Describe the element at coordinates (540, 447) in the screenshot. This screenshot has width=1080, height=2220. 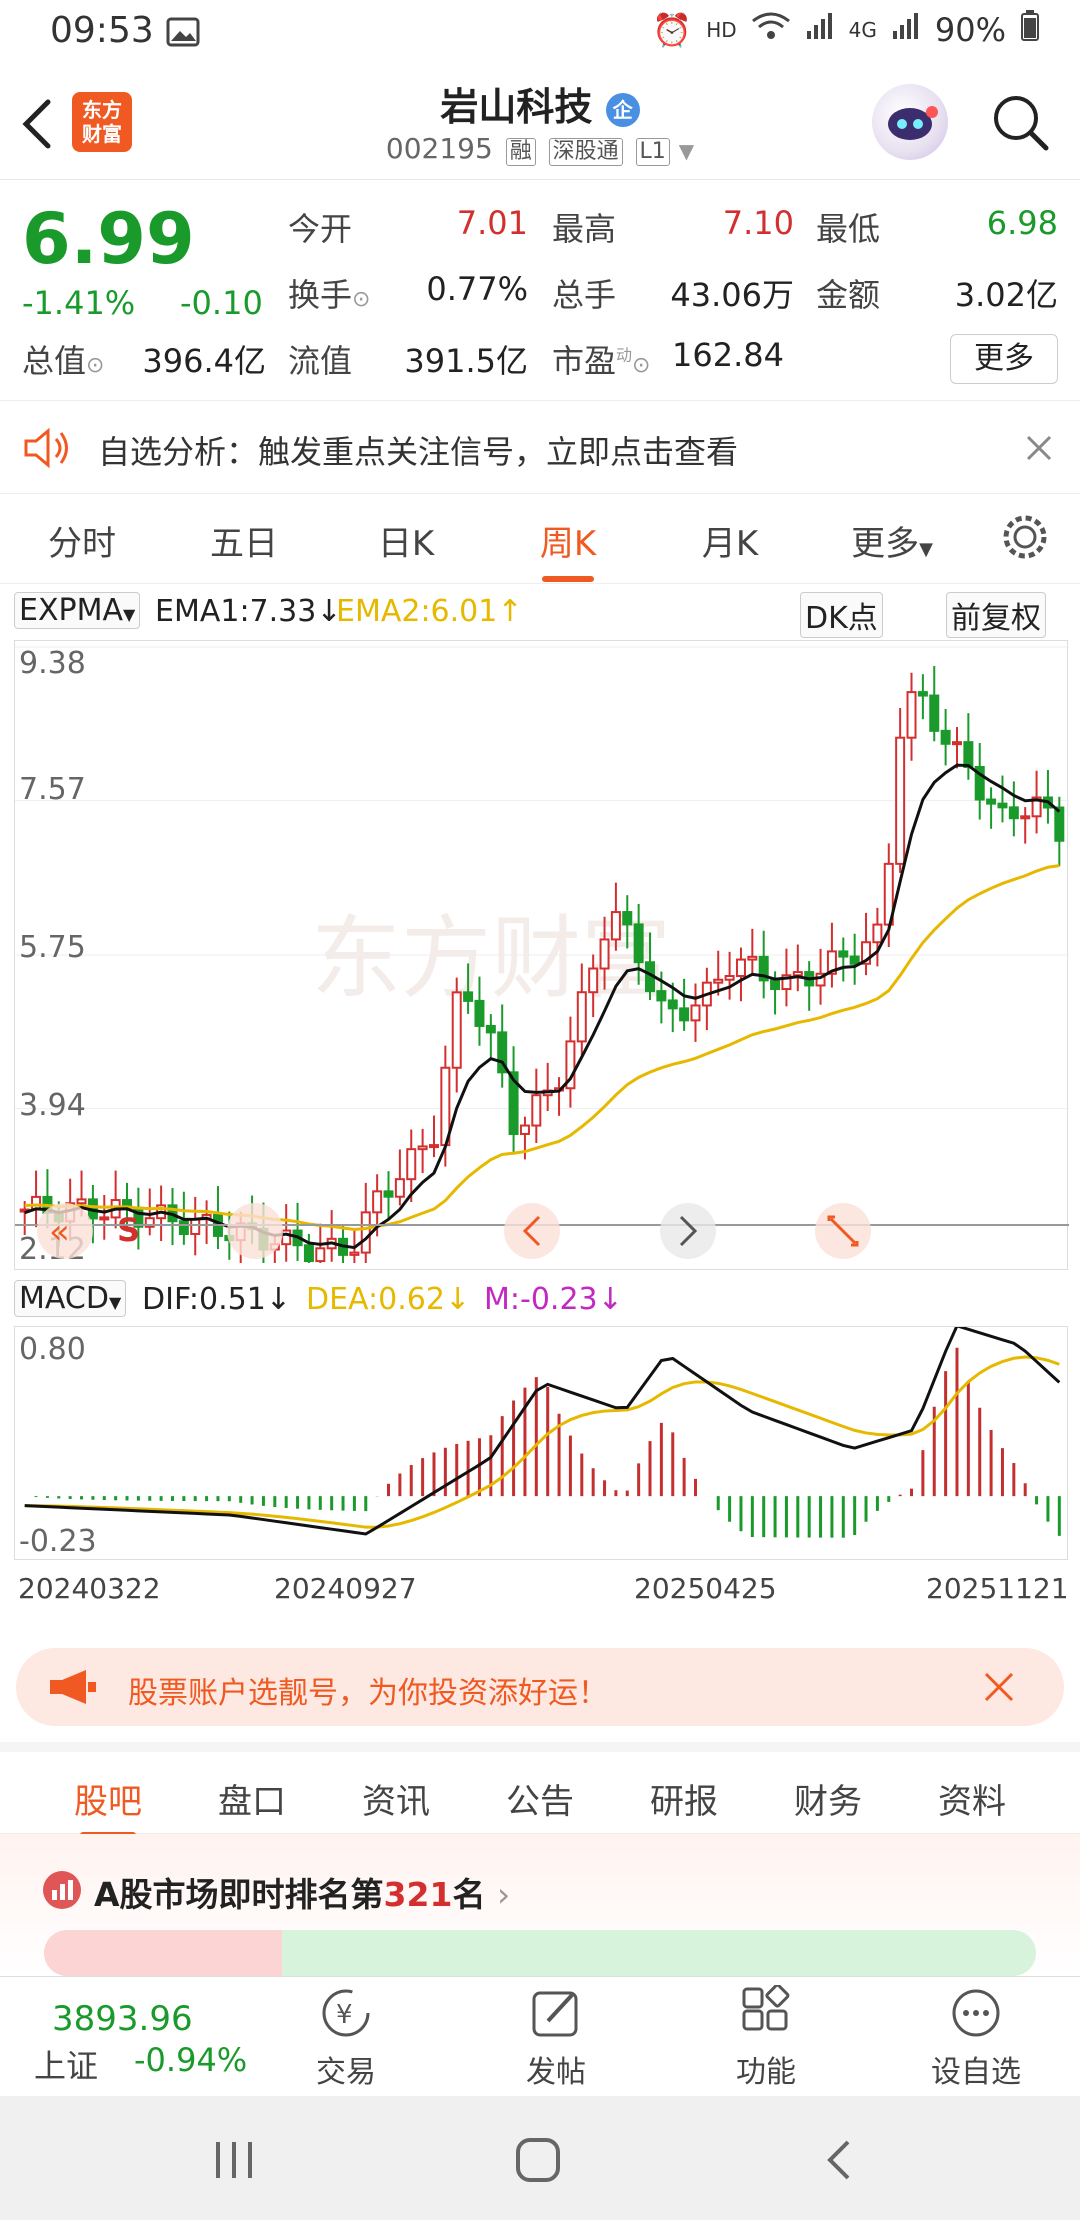
I see `notice-bar: 自选分析：触发重点关注信号，立即点击查看` at that location.